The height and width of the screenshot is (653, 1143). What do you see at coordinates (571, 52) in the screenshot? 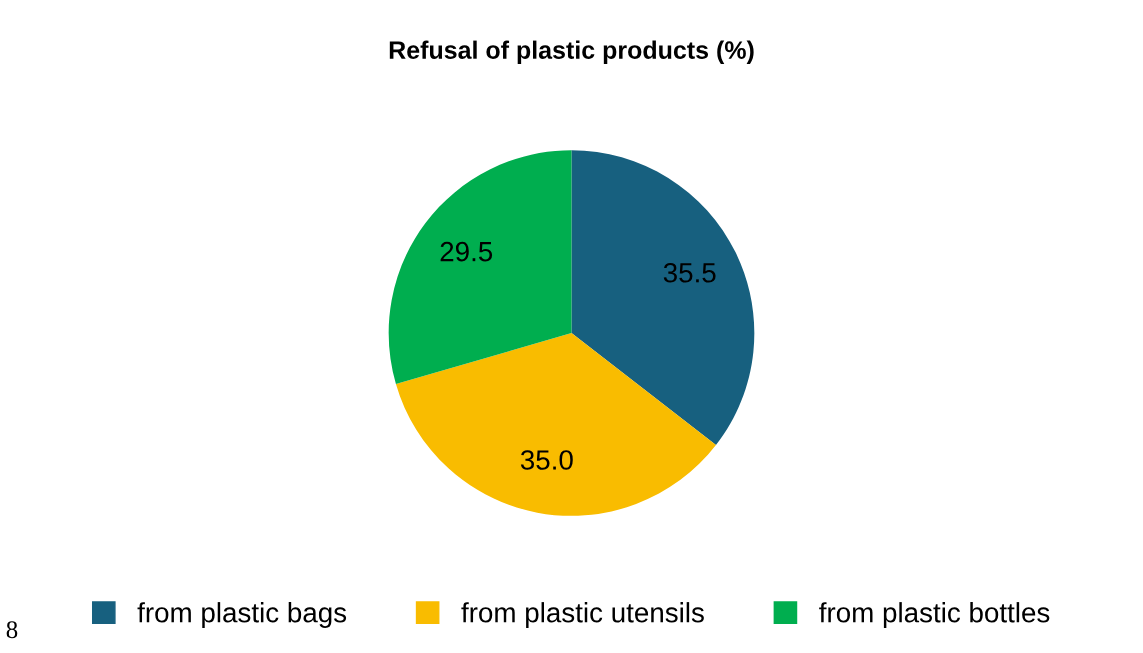
I see `chart-title: Refusal of plastic products (%)` at bounding box center [571, 52].